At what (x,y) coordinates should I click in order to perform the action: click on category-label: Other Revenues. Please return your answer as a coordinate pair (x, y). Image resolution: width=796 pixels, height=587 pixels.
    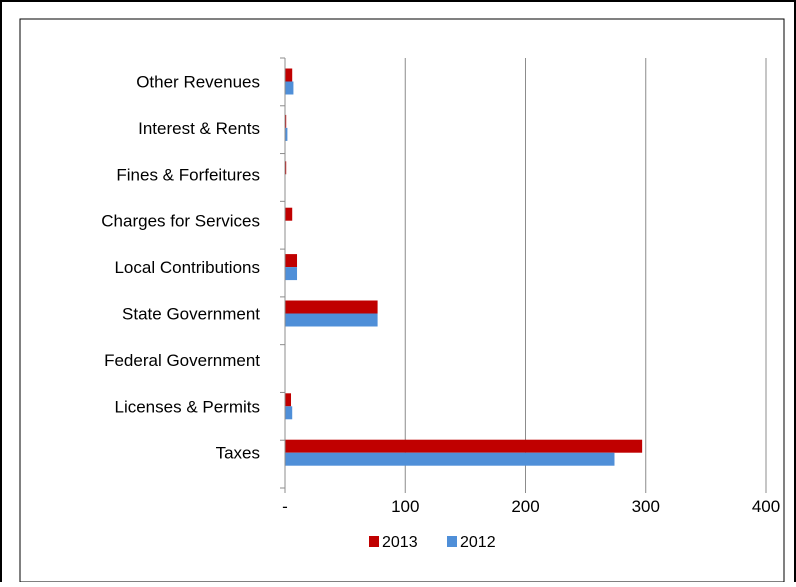
    Looking at the image, I should click on (198, 82).